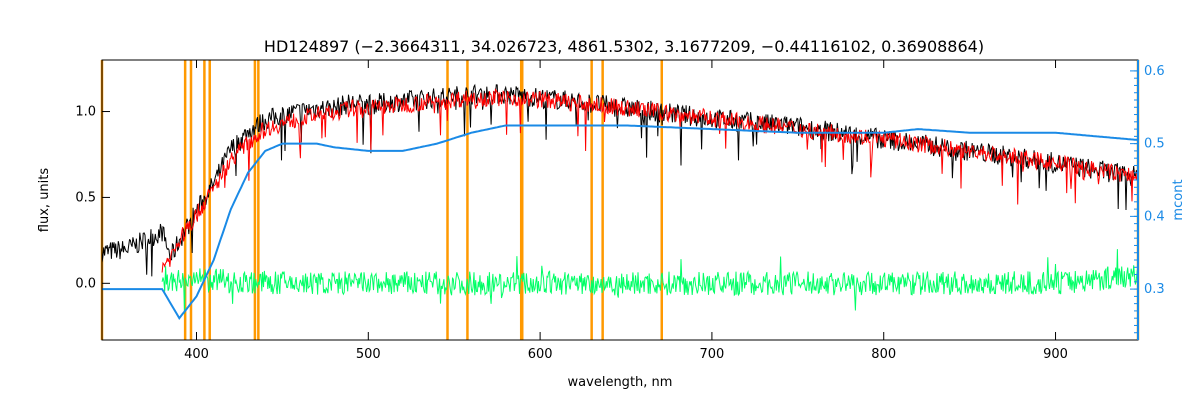 The width and height of the screenshot is (1200, 400). Describe the element at coordinates (85, 197) in the screenshot. I see `y-tick-label: 0.5` at that location.